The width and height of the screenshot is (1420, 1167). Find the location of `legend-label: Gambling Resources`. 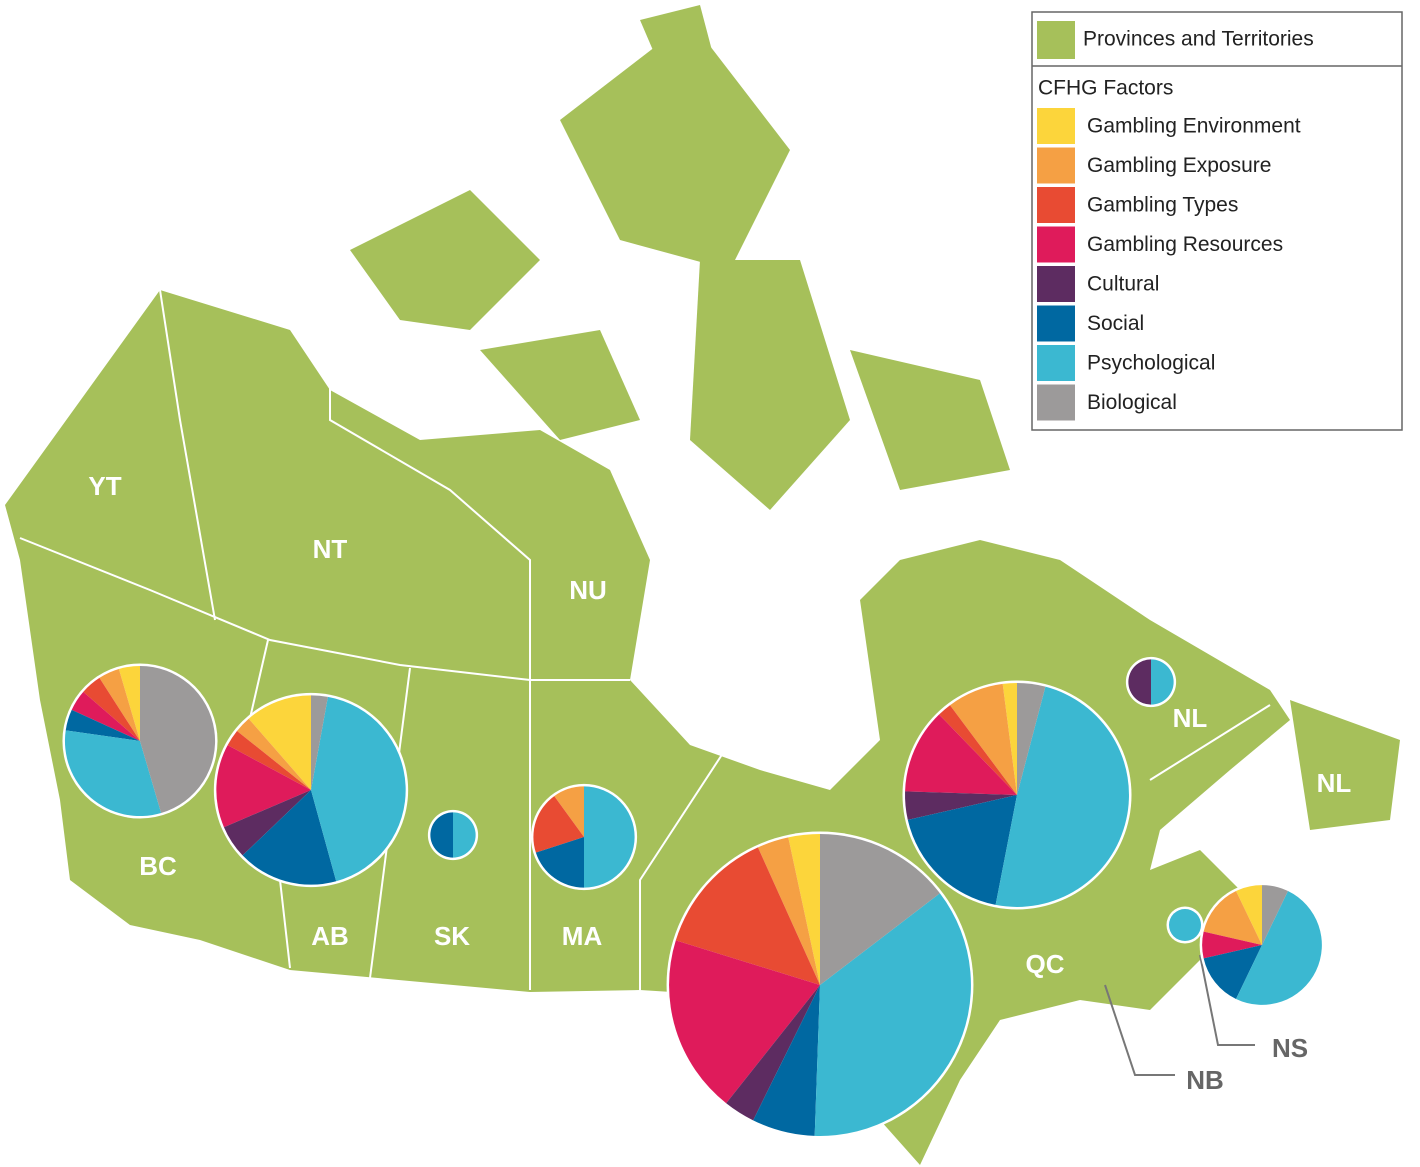

legend-label: Gambling Resources is located at coordinates (1185, 244).